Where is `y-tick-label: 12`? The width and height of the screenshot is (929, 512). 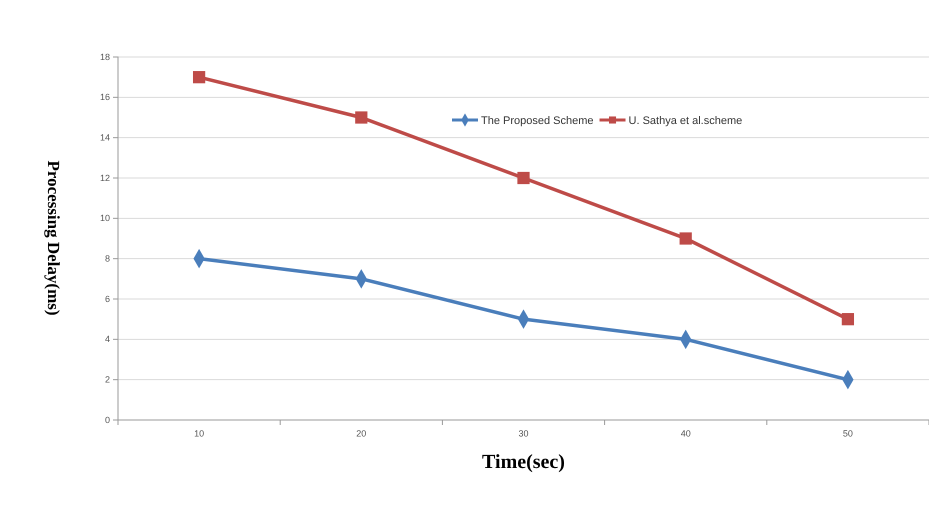
y-tick-label: 12 is located at coordinates (105, 177).